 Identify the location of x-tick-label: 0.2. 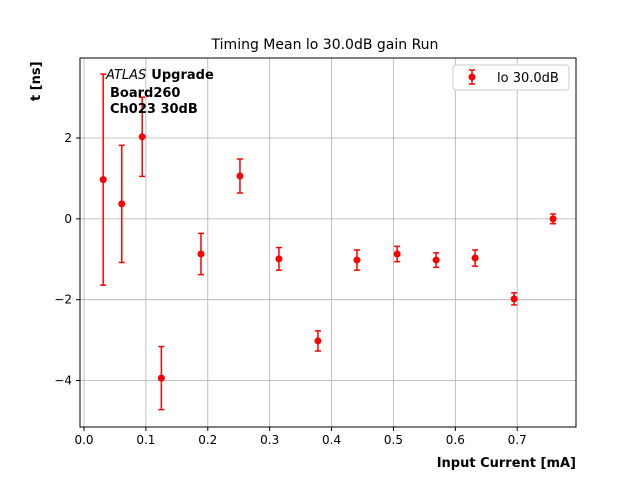
(207, 440).